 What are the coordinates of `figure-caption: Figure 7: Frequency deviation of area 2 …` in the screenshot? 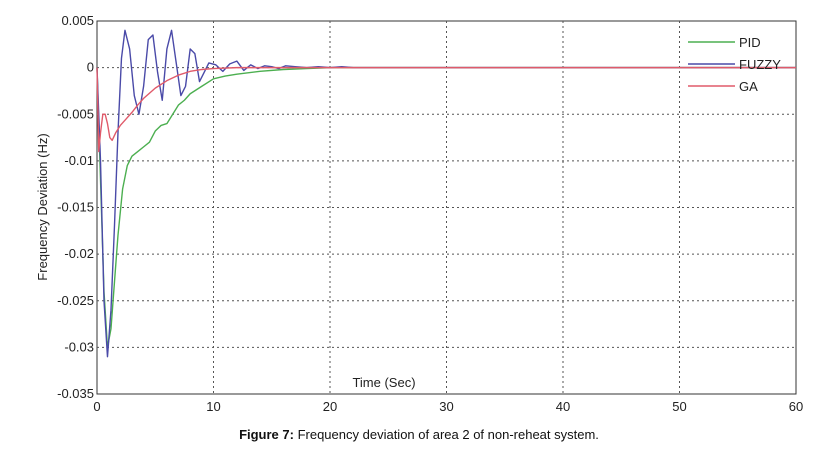 It's located at (419, 434).